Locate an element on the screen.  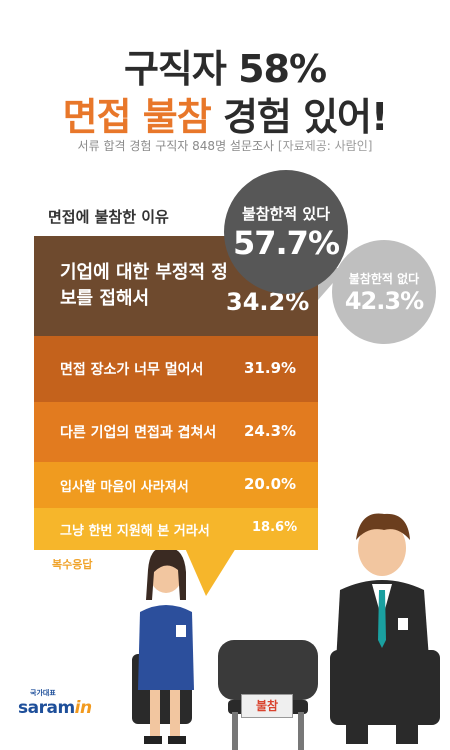
survey-subtitle: 서류 합격 경험 구직자 848명 설문조사 [자료제공: 사람인] is located at coordinates (225, 145).